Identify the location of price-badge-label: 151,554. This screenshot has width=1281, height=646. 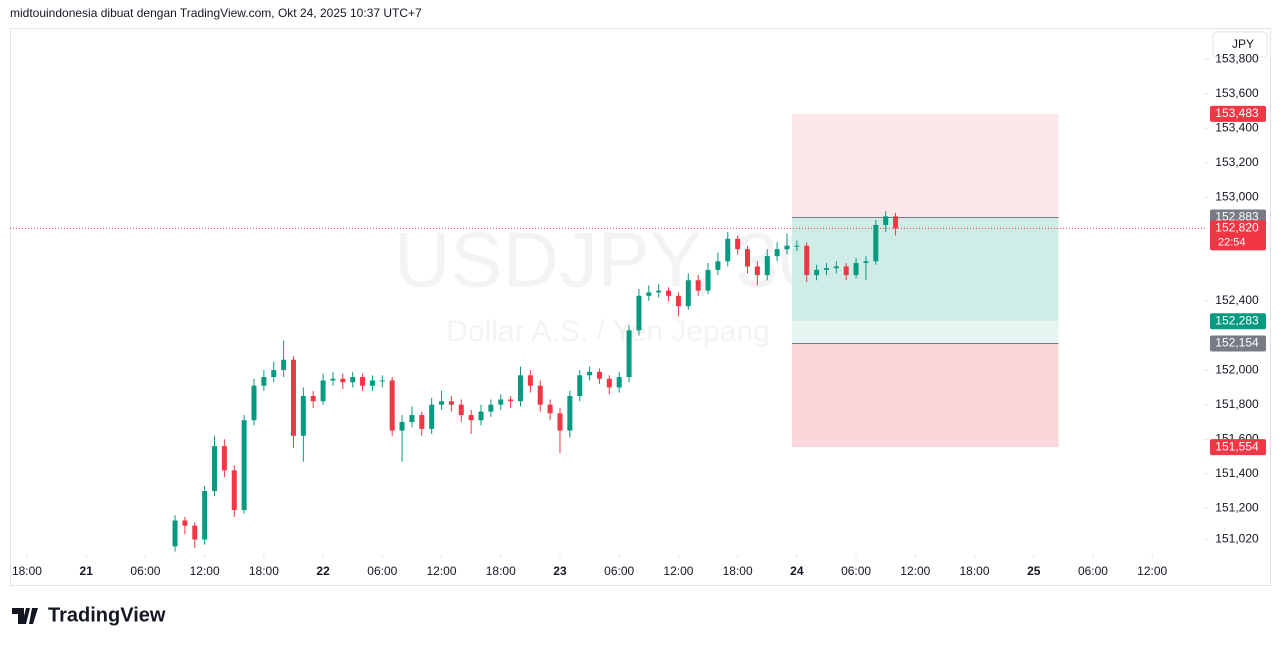
(1237, 446).